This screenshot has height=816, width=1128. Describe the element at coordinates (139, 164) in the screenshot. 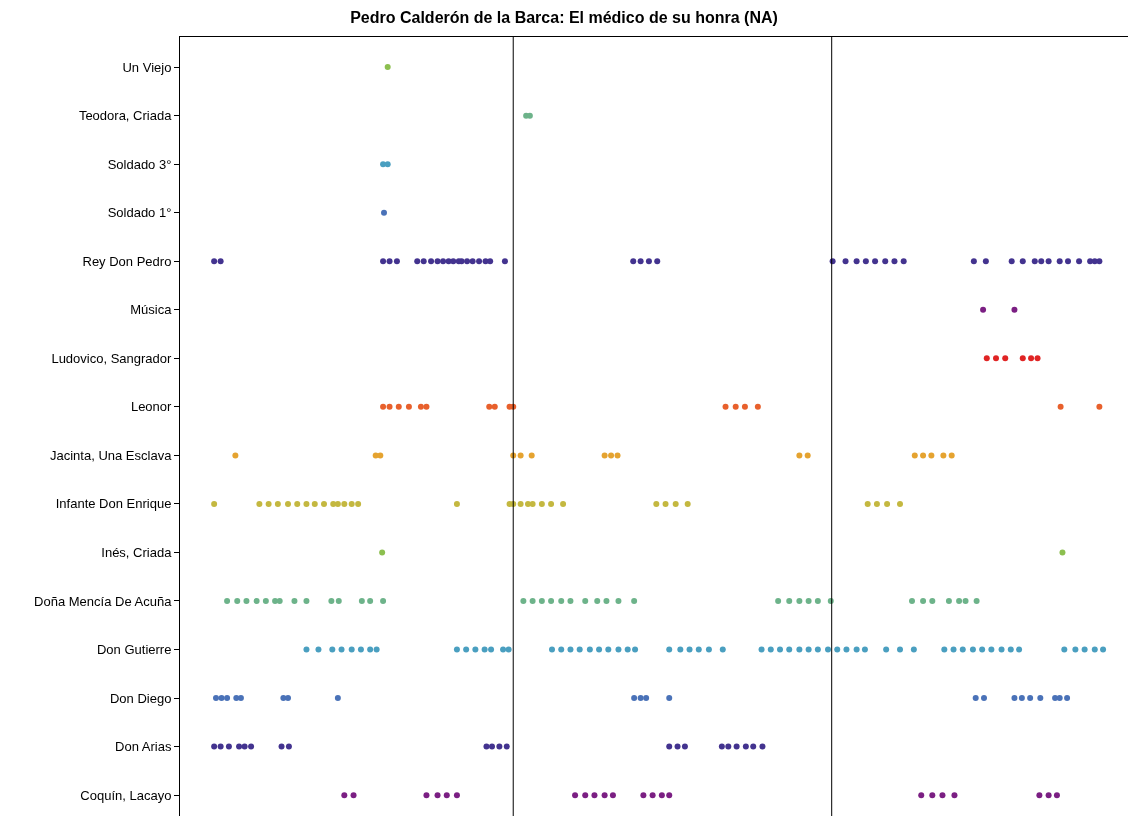

I see `y-tick-label: Soldado 3°` at that location.